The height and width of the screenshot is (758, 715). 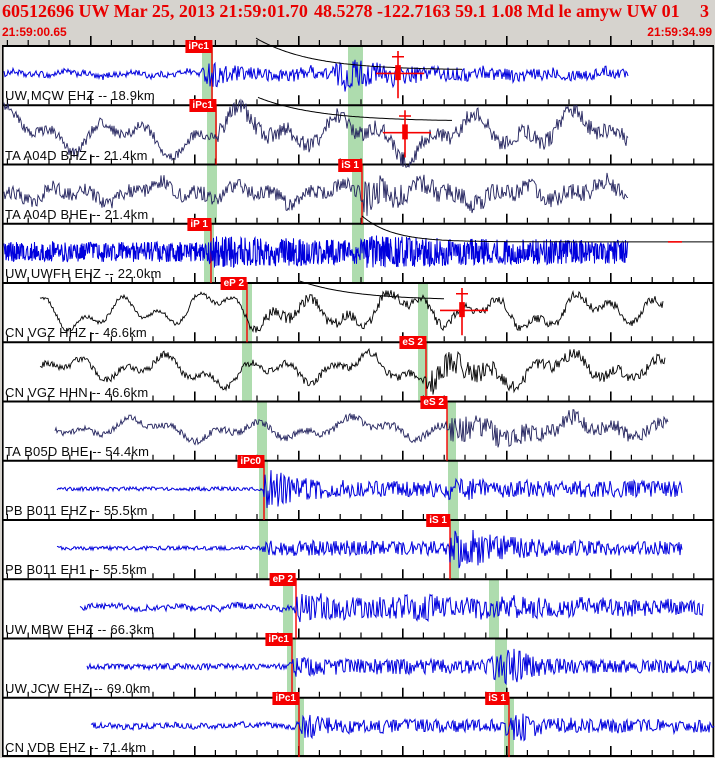 I want to click on trace-divider, so click(x=358, y=46).